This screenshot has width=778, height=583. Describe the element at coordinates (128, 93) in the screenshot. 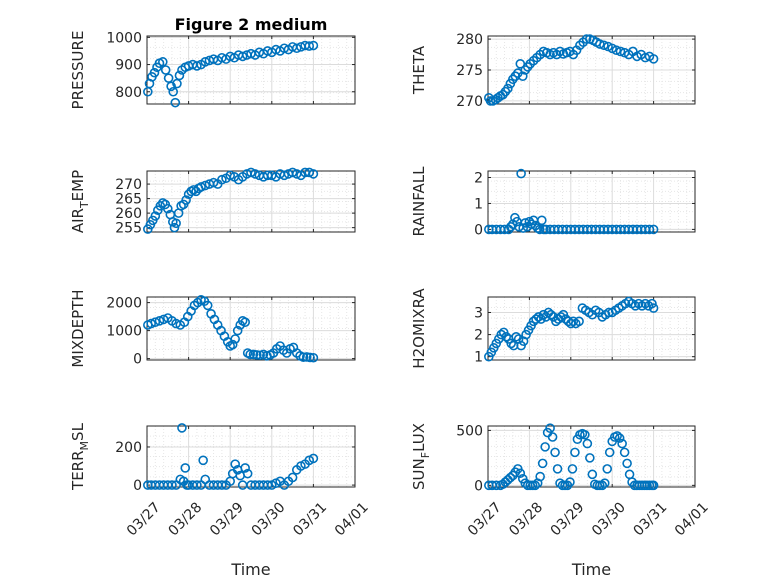

I see `y-tick-label: 800` at that location.